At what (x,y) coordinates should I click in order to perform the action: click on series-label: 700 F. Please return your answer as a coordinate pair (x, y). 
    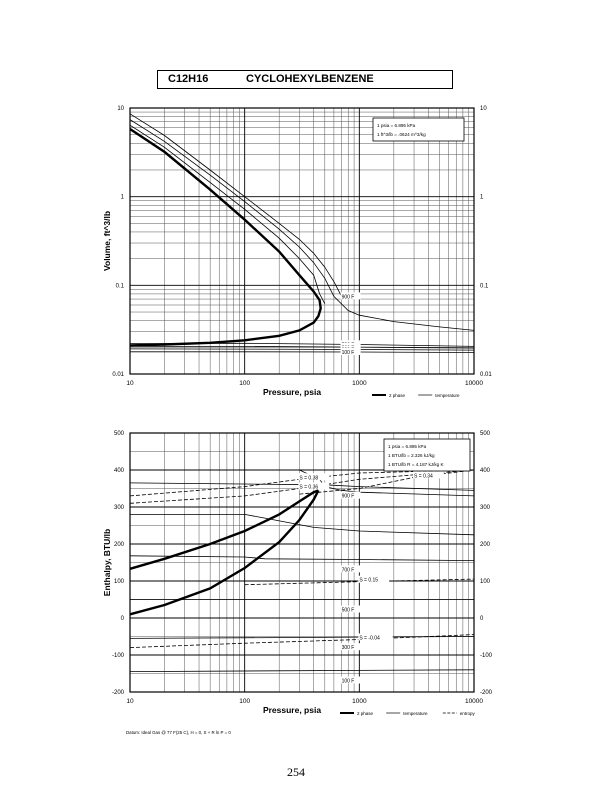
    Looking at the image, I should click on (348, 570).